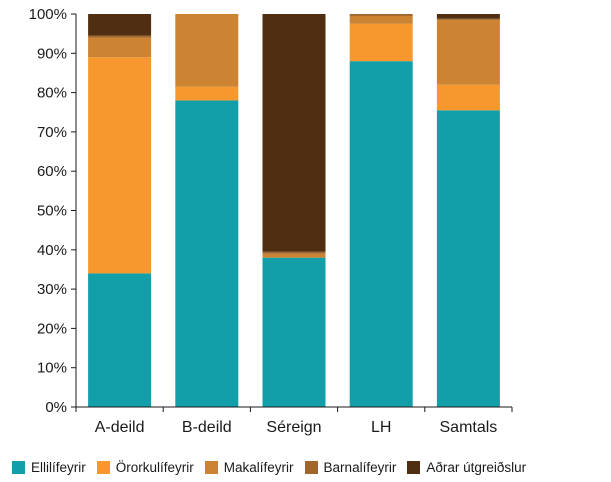  I want to click on legend-label: Örorkulífeyrir, so click(154, 467).